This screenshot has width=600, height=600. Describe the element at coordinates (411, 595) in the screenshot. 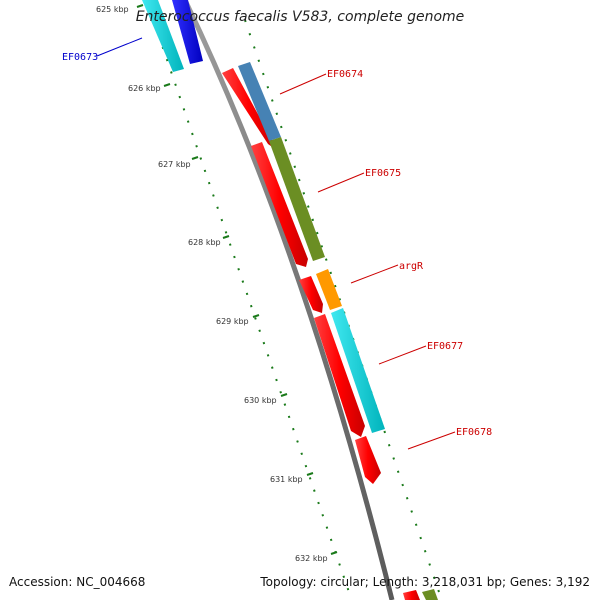

I see `feature-red-bottom` at that location.